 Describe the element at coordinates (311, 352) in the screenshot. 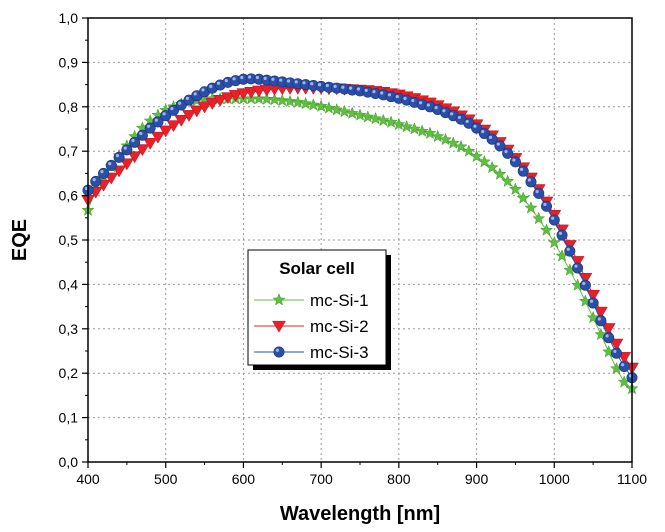

I see `legend-item: mc-Si-3` at that location.